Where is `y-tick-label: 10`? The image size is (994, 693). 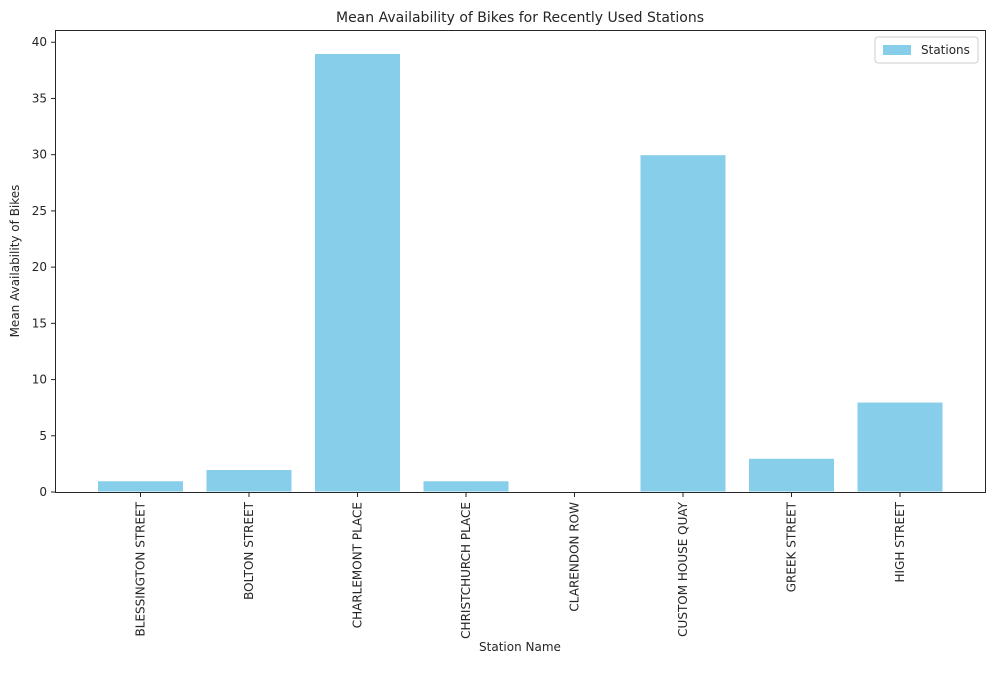 y-tick-label: 10 is located at coordinates (39, 380).